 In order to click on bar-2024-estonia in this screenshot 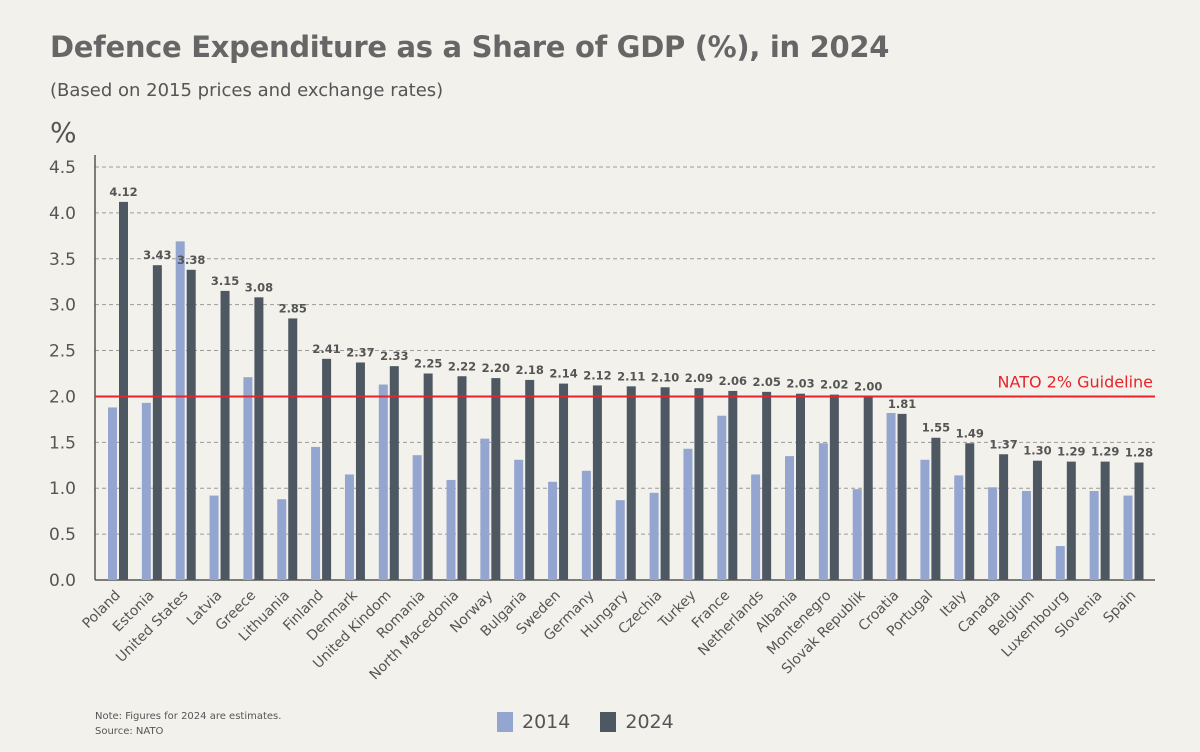, I will do `click(157, 422)`.